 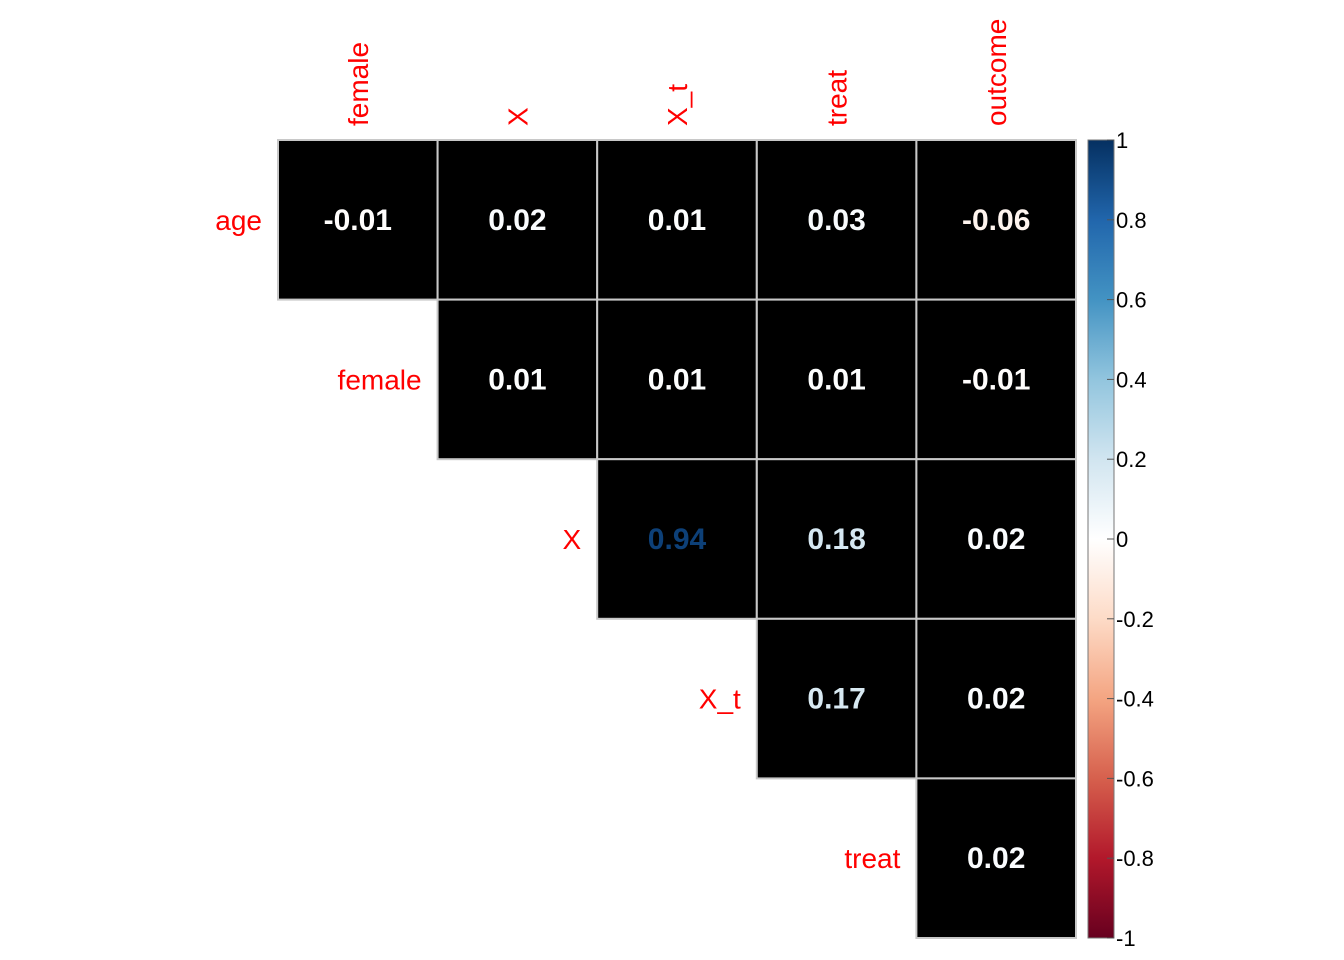 I want to click on cell-x-x-t-value: 0.94, so click(x=677, y=539).